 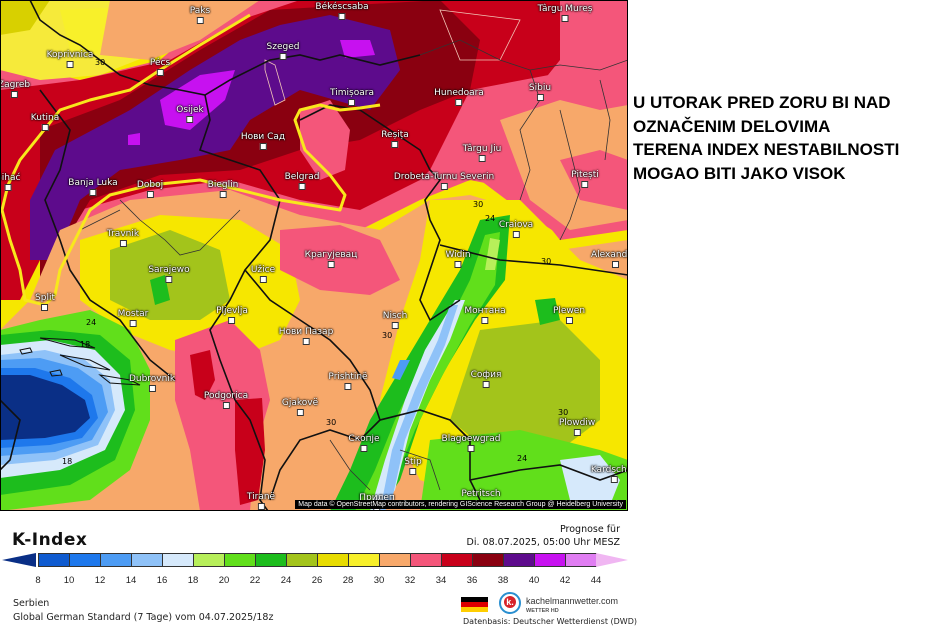 What do you see at coordinates (306, 332) in the screenshot?
I see `city-name: Нови Пазар` at bounding box center [306, 332].